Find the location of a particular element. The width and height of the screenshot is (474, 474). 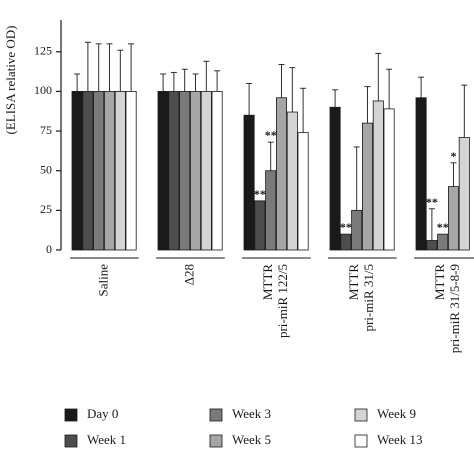

group-label: pri-miR 31/5-8-9 is located at coordinates (454, 308).